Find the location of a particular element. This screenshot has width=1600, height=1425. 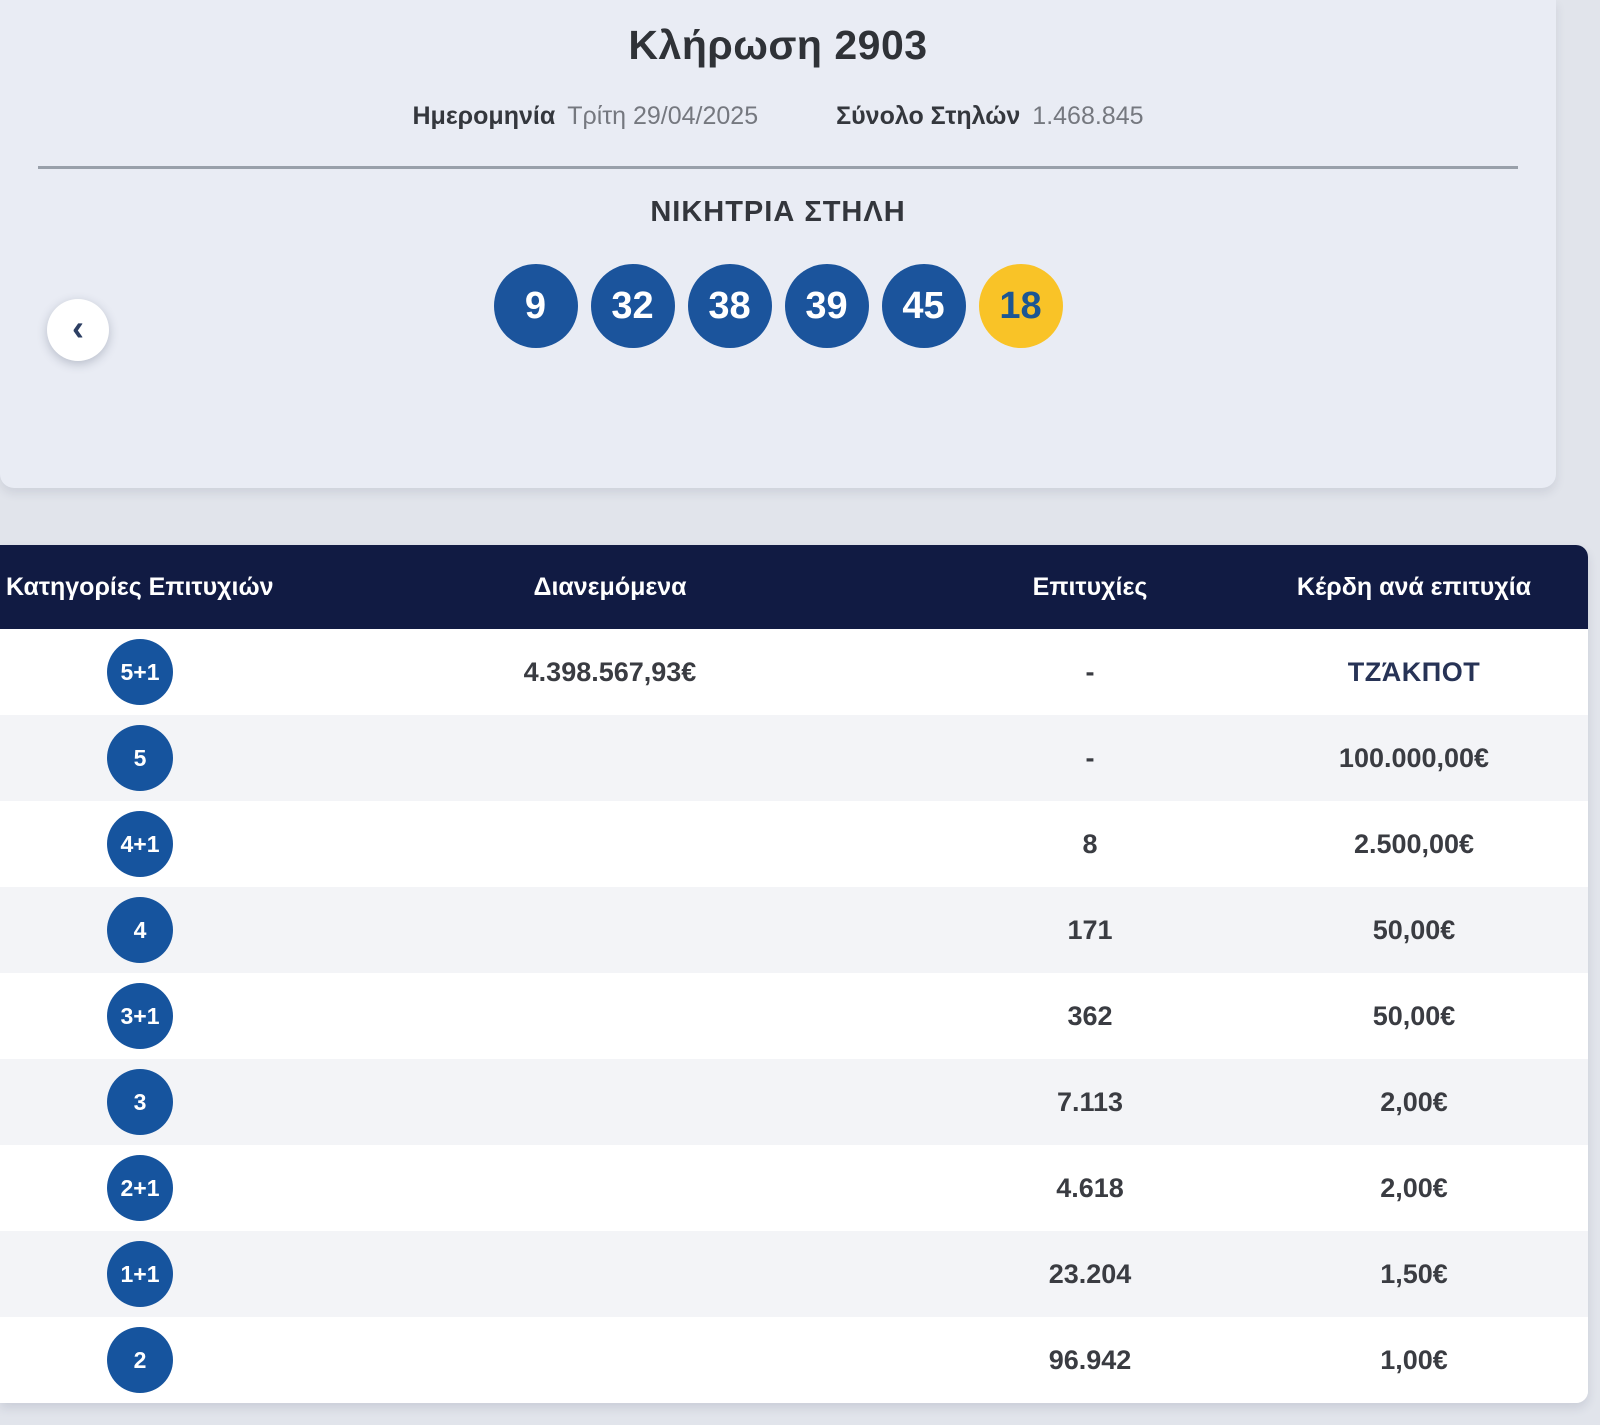

winning-numbers: 9 32 38 39 45 18 is located at coordinates (778, 306).